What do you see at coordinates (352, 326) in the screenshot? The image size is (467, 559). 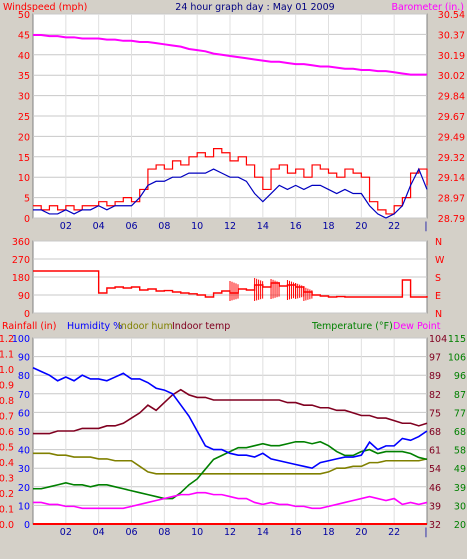 I see `temperature-axis-label: Temperature (°F)` at bounding box center [352, 326].